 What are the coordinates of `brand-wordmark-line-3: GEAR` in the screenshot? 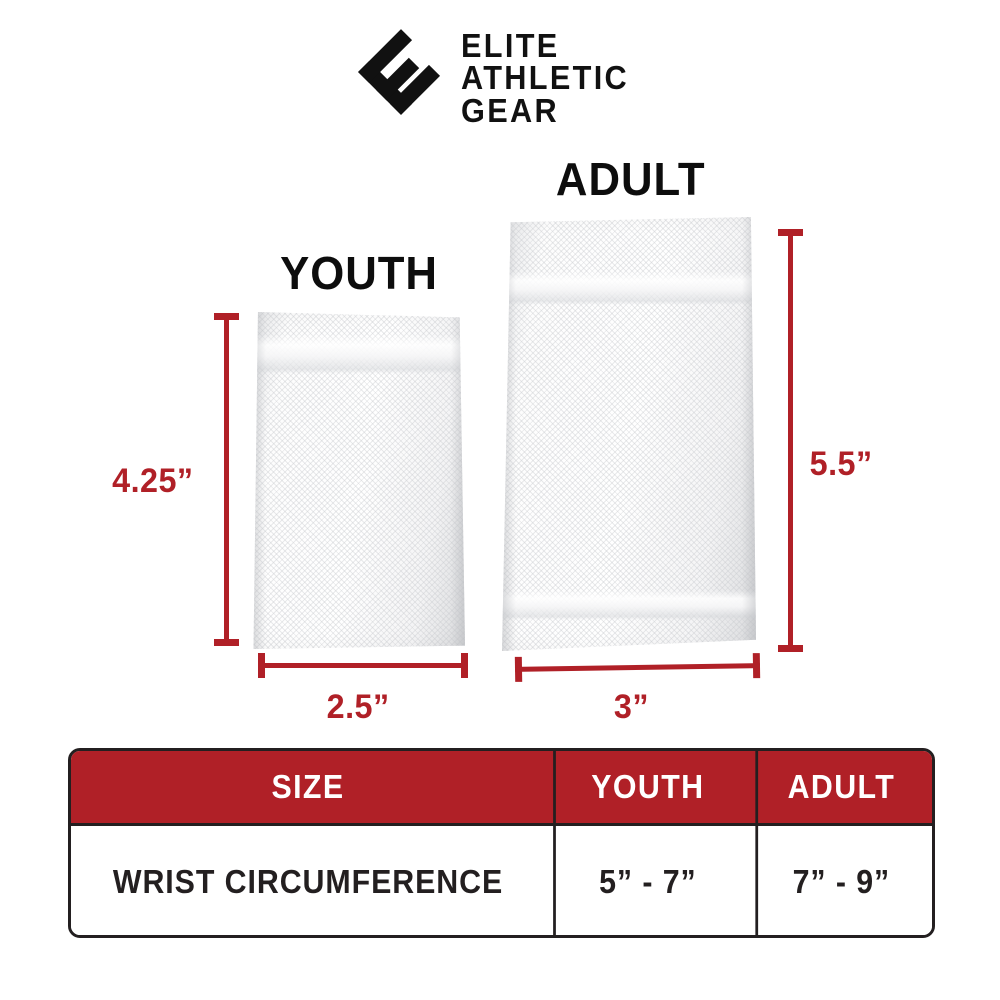 It's located at (510, 110).